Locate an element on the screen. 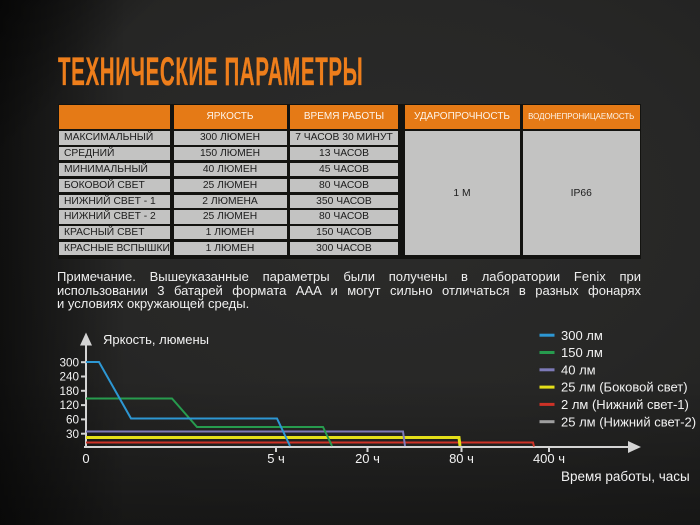  svg-text: 80 ч is located at coordinates (461, 458).